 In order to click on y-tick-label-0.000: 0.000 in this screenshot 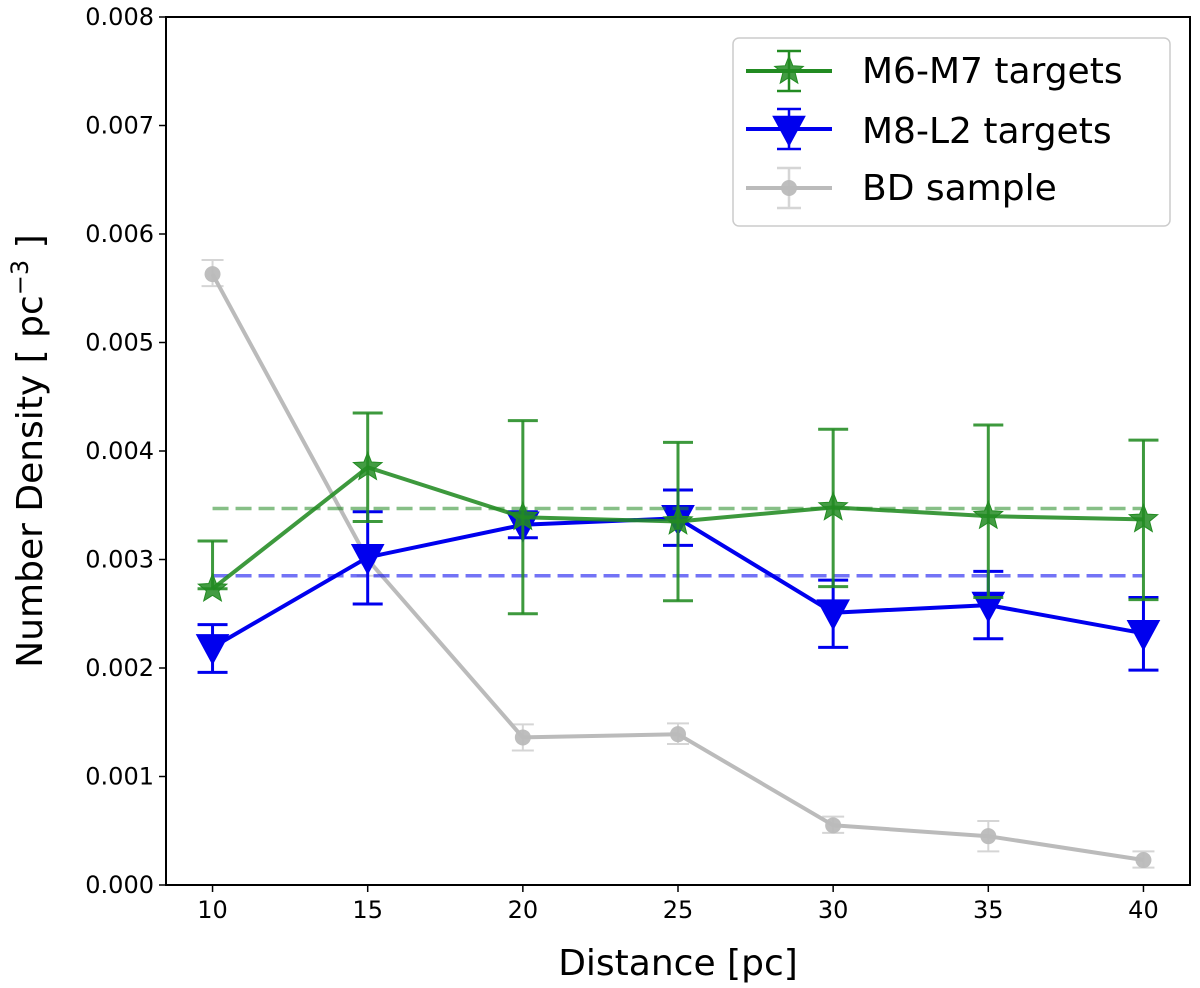, I will do `click(119, 885)`.